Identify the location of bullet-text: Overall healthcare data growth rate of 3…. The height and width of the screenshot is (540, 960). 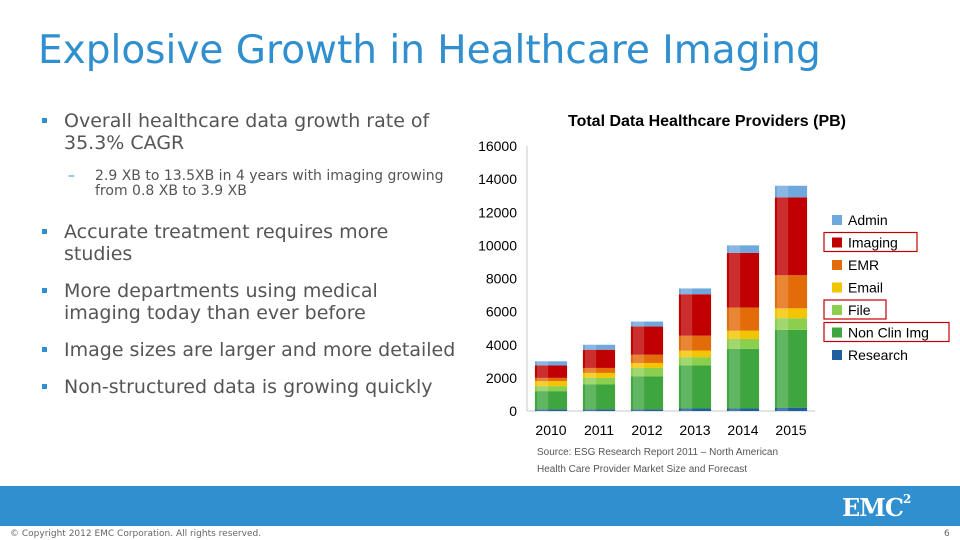
(247, 132).